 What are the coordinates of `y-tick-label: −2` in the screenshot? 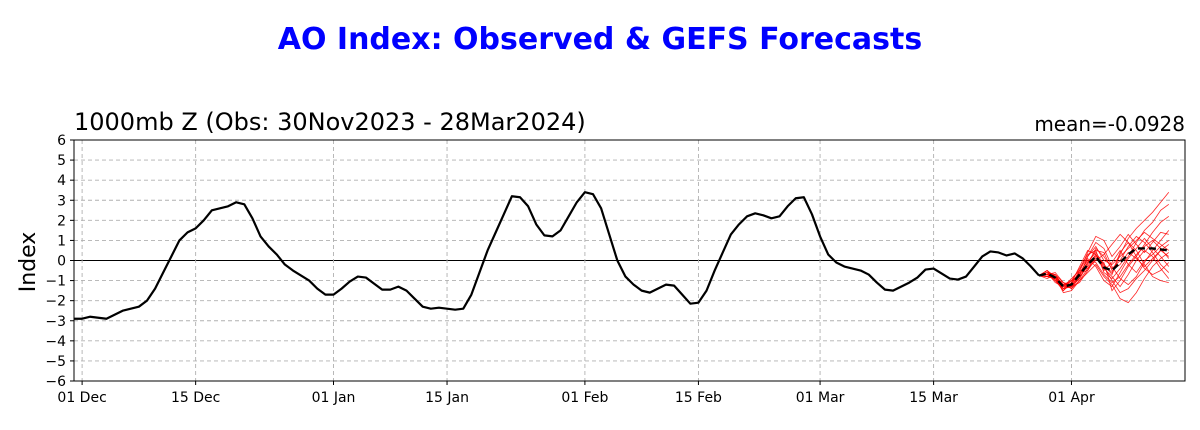 It's located at (55, 302).